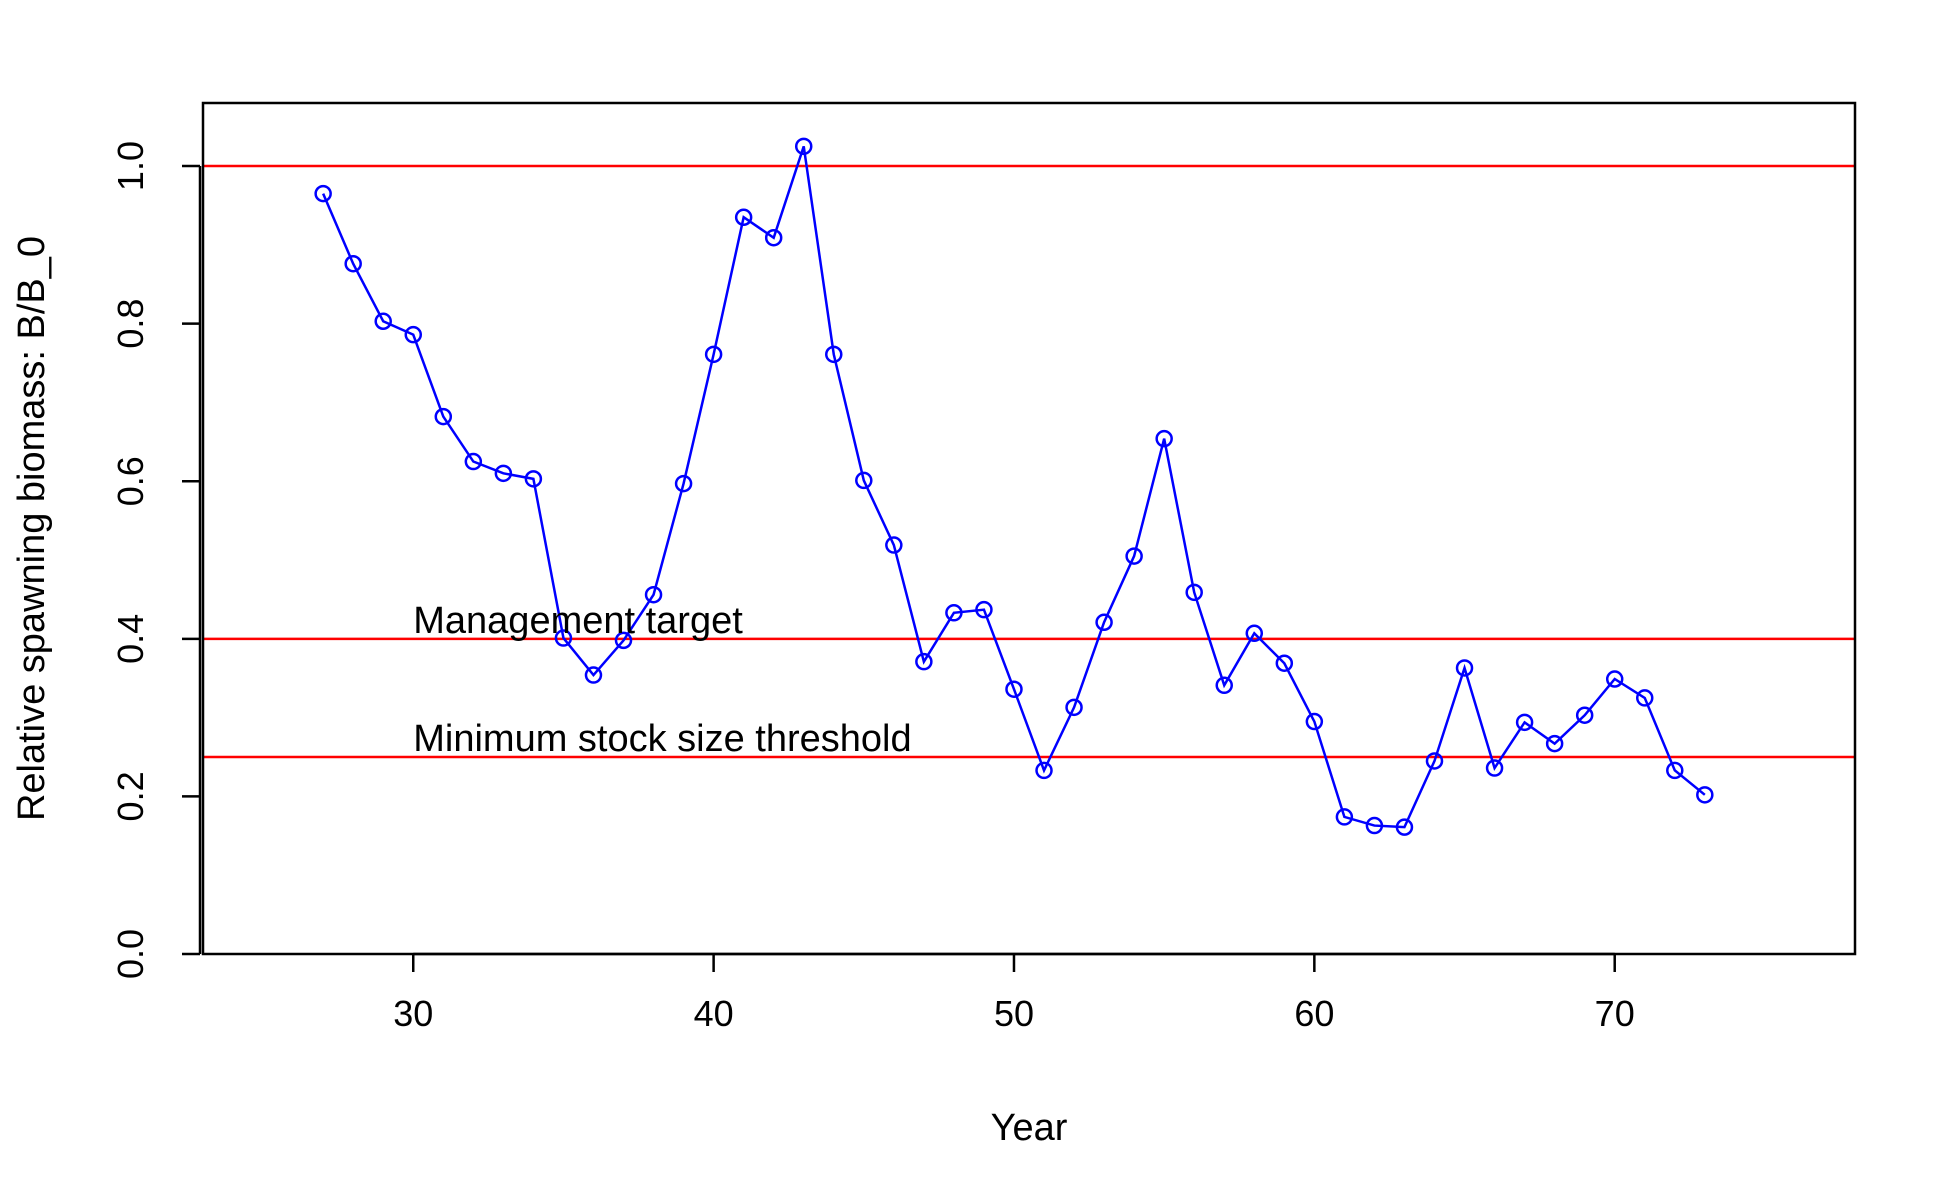 The height and width of the screenshot is (1200, 1950). What do you see at coordinates (578, 621) in the screenshot?
I see `reference-line-label: Management target` at bounding box center [578, 621].